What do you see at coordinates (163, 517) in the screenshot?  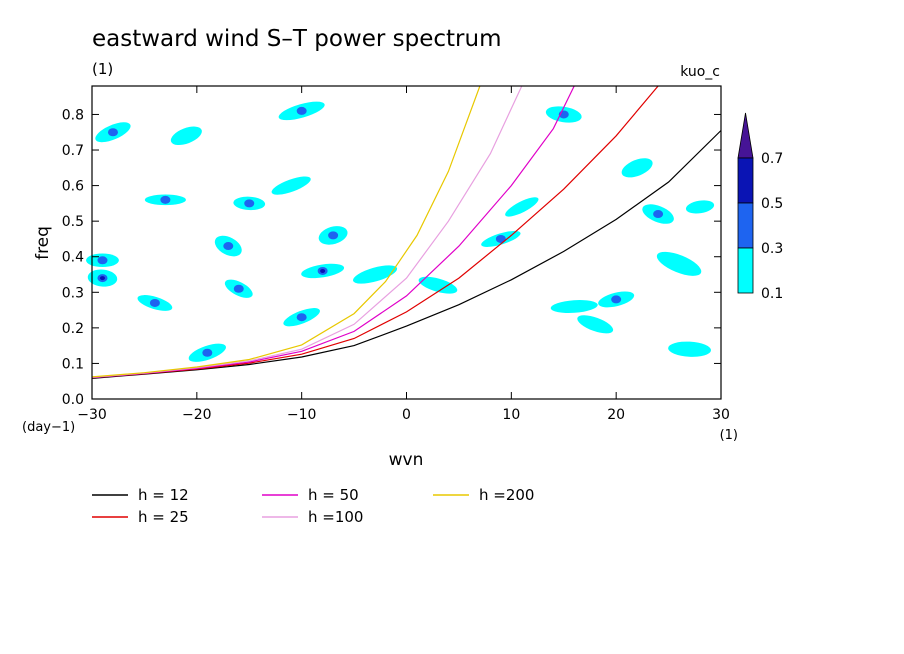 I see `legend-label-1: h = 25` at bounding box center [163, 517].